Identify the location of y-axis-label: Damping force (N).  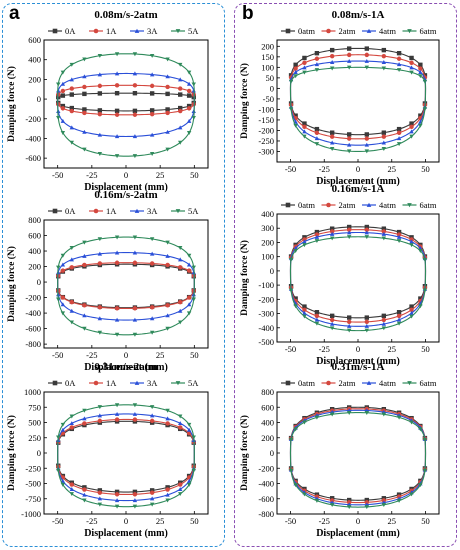
(11, 284).